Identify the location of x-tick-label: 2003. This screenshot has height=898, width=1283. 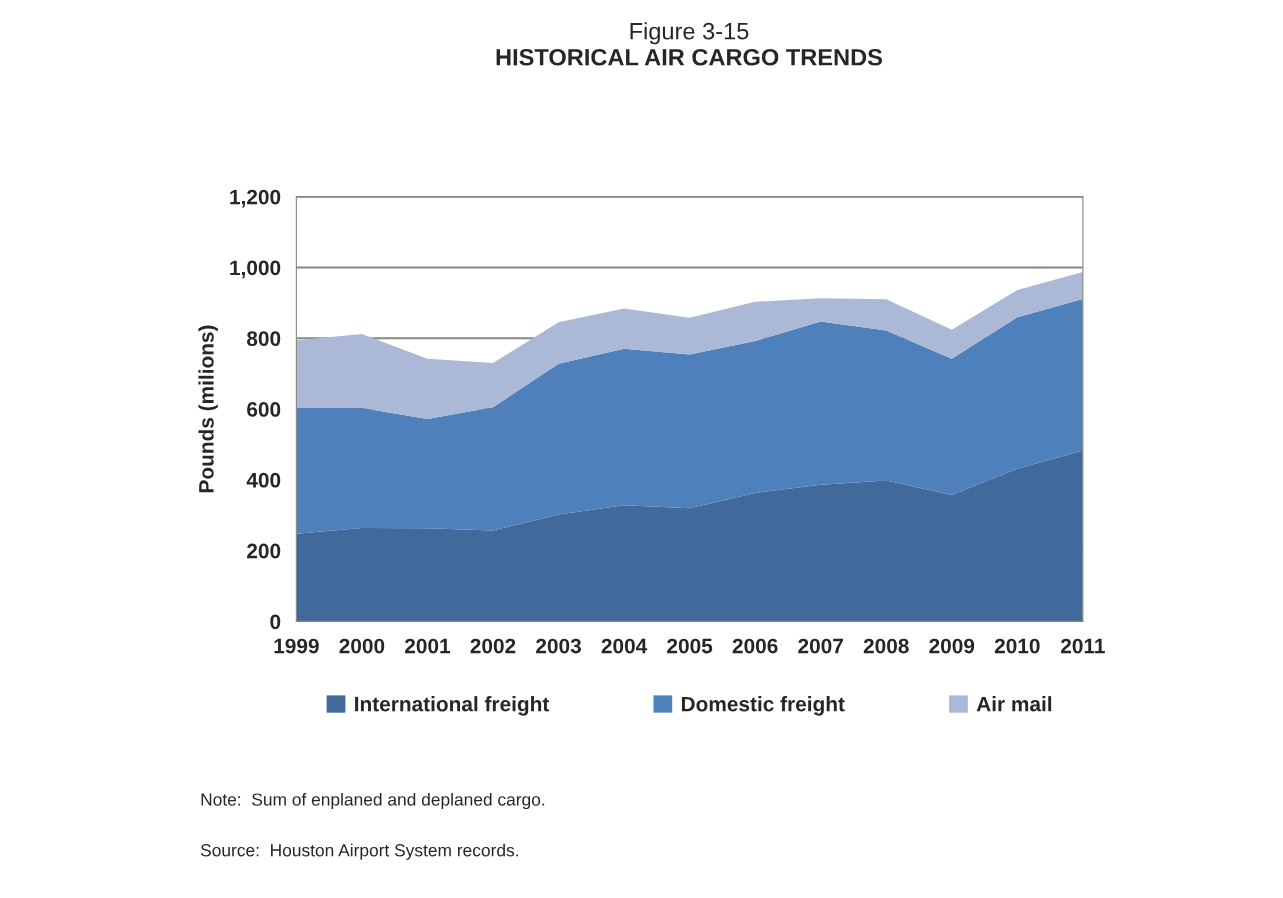
(558, 646).